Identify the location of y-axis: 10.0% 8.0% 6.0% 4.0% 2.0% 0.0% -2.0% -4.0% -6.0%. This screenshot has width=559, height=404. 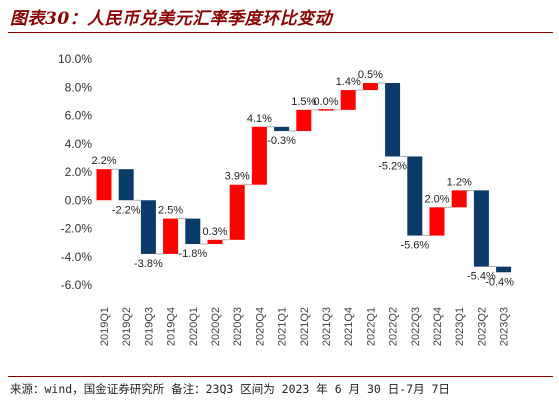
(75, 172).